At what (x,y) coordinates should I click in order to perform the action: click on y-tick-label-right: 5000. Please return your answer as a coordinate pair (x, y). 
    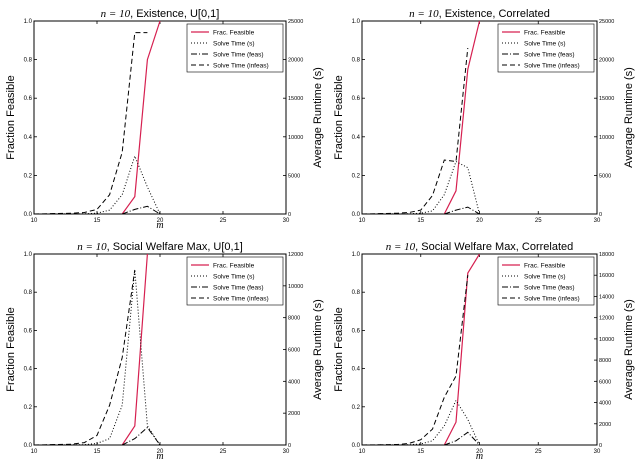
    Looking at the image, I should click on (294, 176).